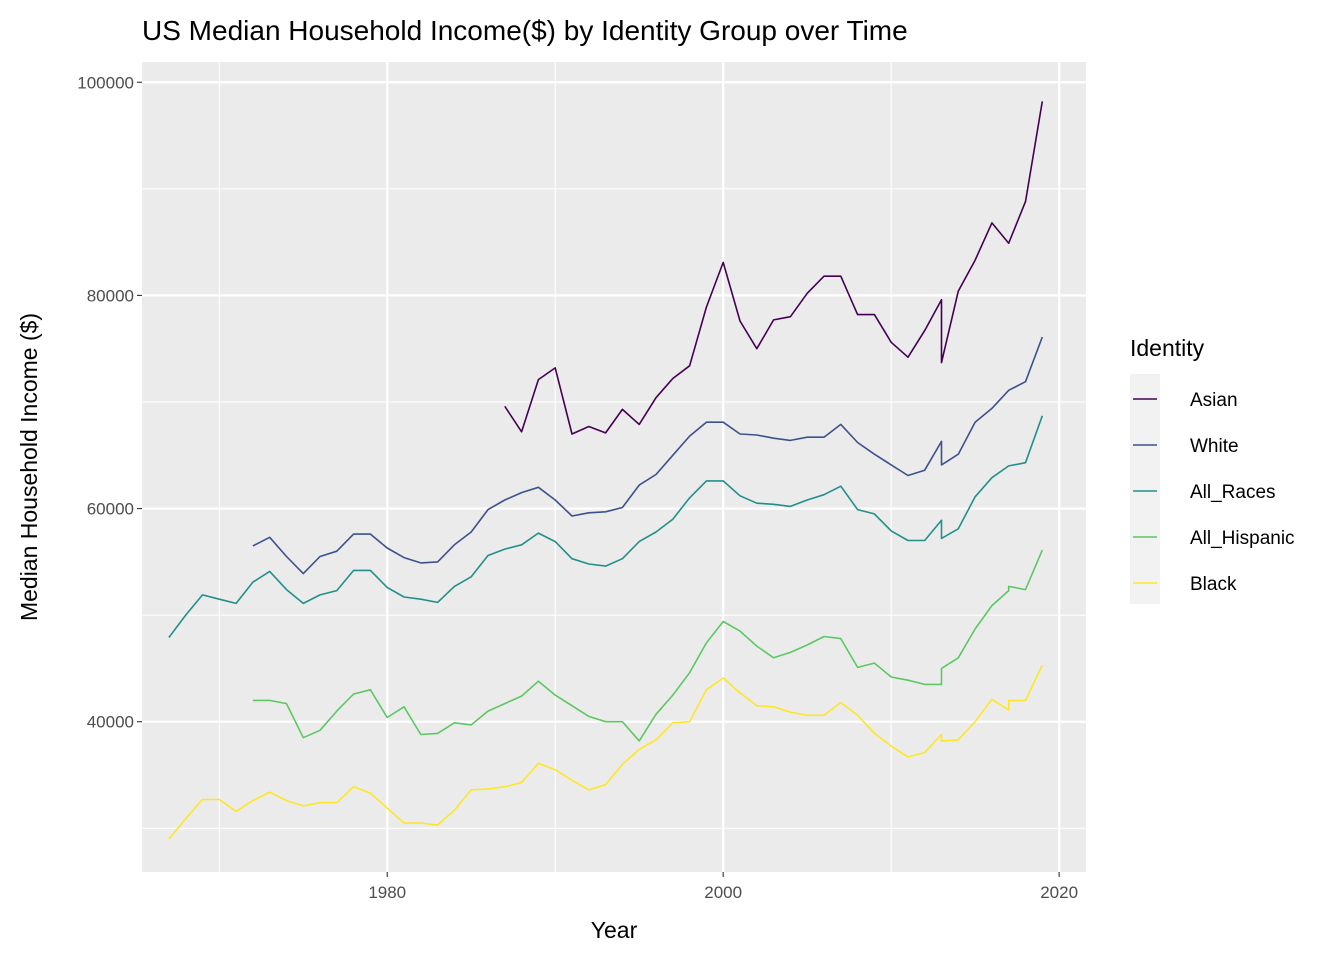 The width and height of the screenshot is (1344, 960). What do you see at coordinates (723, 892) in the screenshot?
I see `x-tick-label: 2000` at bounding box center [723, 892].